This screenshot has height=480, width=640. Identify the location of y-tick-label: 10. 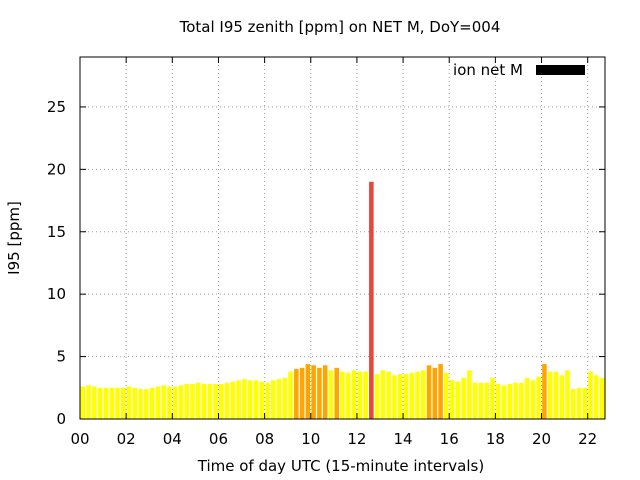
(56, 294).